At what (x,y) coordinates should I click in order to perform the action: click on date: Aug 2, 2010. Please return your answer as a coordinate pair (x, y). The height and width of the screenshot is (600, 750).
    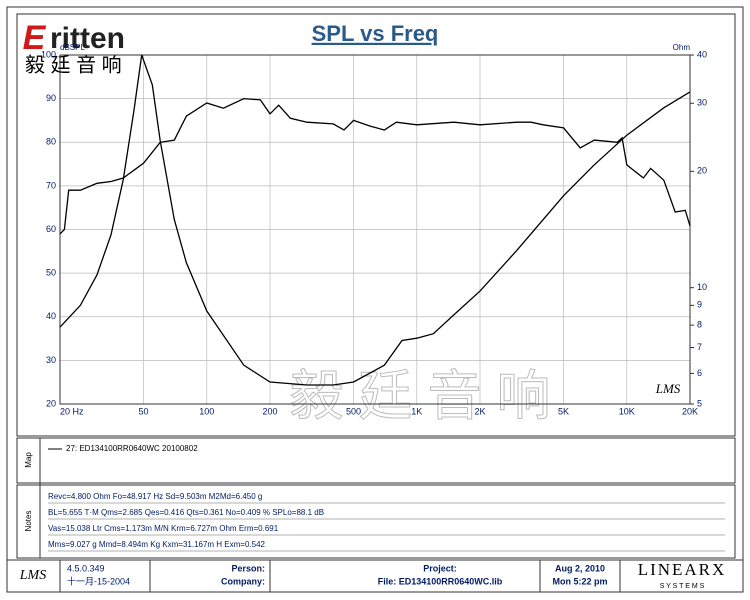
    Looking at the image, I should click on (580, 568).